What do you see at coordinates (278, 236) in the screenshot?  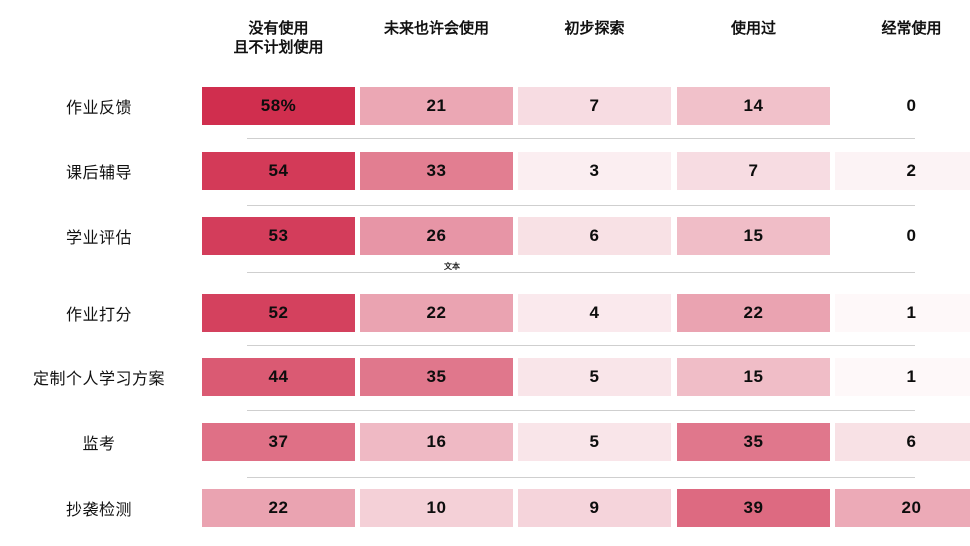 I see `heatmap-cell: 53` at bounding box center [278, 236].